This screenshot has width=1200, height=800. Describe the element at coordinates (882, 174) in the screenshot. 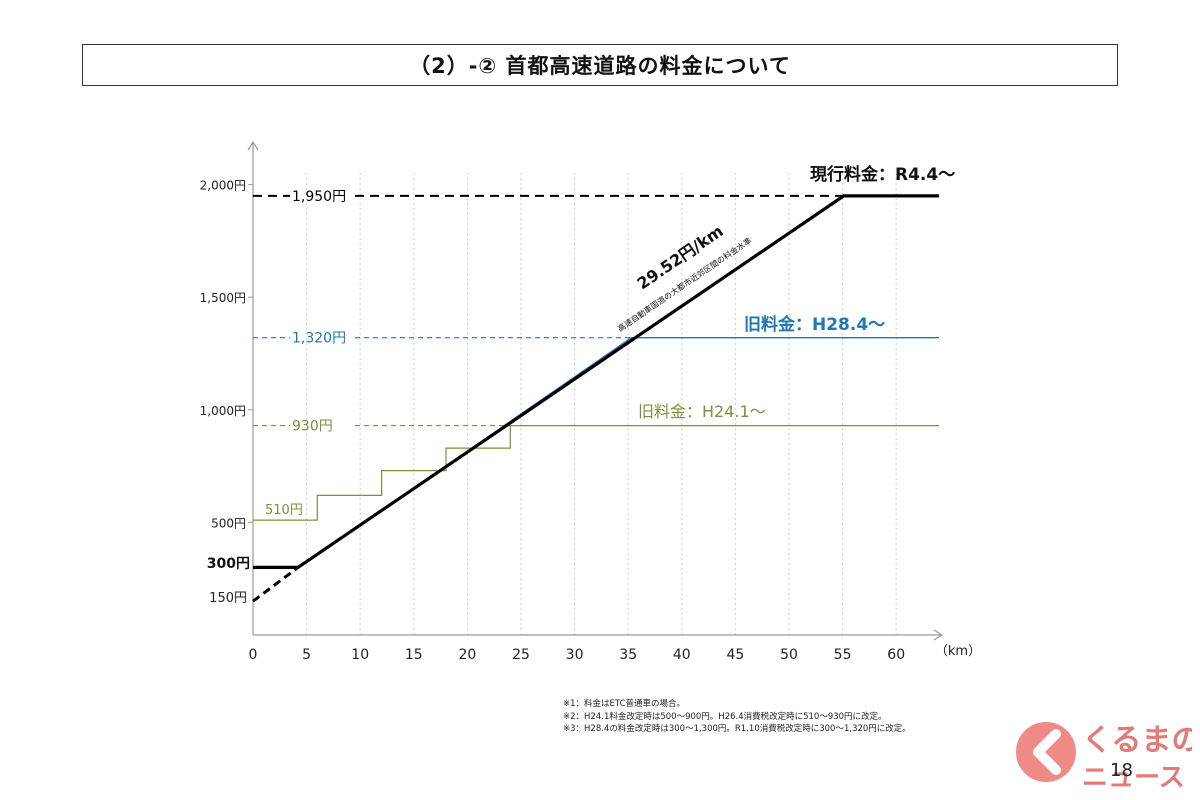

I see `current-toll-label: 現行料金：R4.4～` at that location.